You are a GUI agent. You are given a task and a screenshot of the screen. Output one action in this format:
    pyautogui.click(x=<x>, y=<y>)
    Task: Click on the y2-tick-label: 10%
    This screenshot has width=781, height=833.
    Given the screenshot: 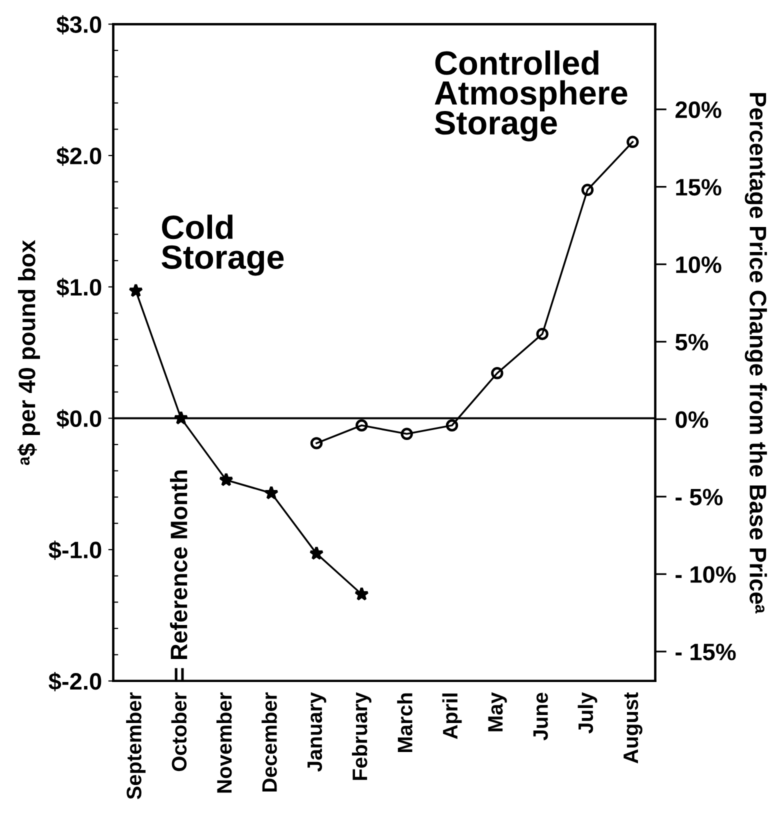 What is the action you would take?
    pyautogui.click(x=699, y=265)
    